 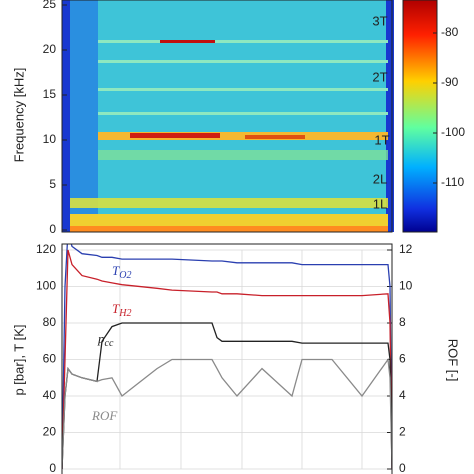 I want to click on colorbar-tick-label: -100, so click(x=453, y=132).